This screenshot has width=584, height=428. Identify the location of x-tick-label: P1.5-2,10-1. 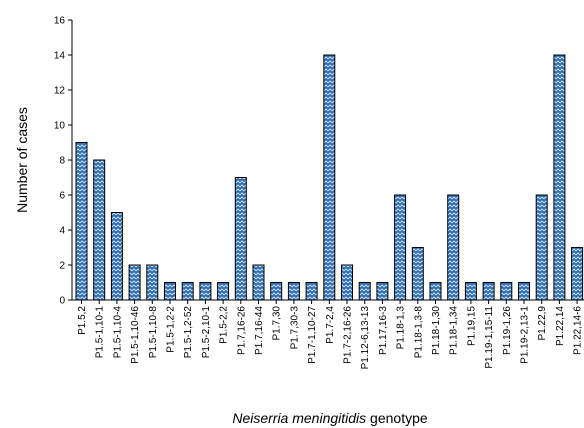
(206, 332).